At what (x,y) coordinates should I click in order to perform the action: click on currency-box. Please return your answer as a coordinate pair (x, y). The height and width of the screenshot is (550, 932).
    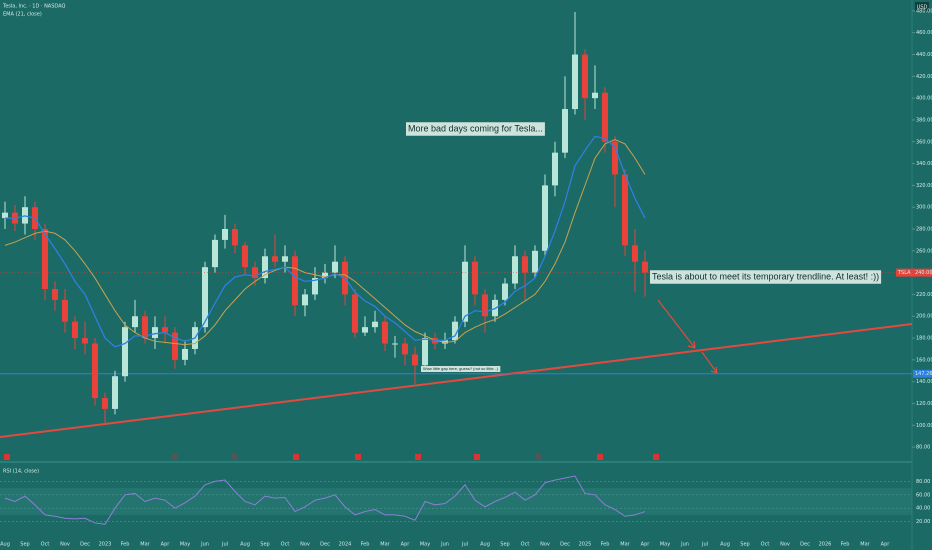
    Looking at the image, I should click on (922, 6).